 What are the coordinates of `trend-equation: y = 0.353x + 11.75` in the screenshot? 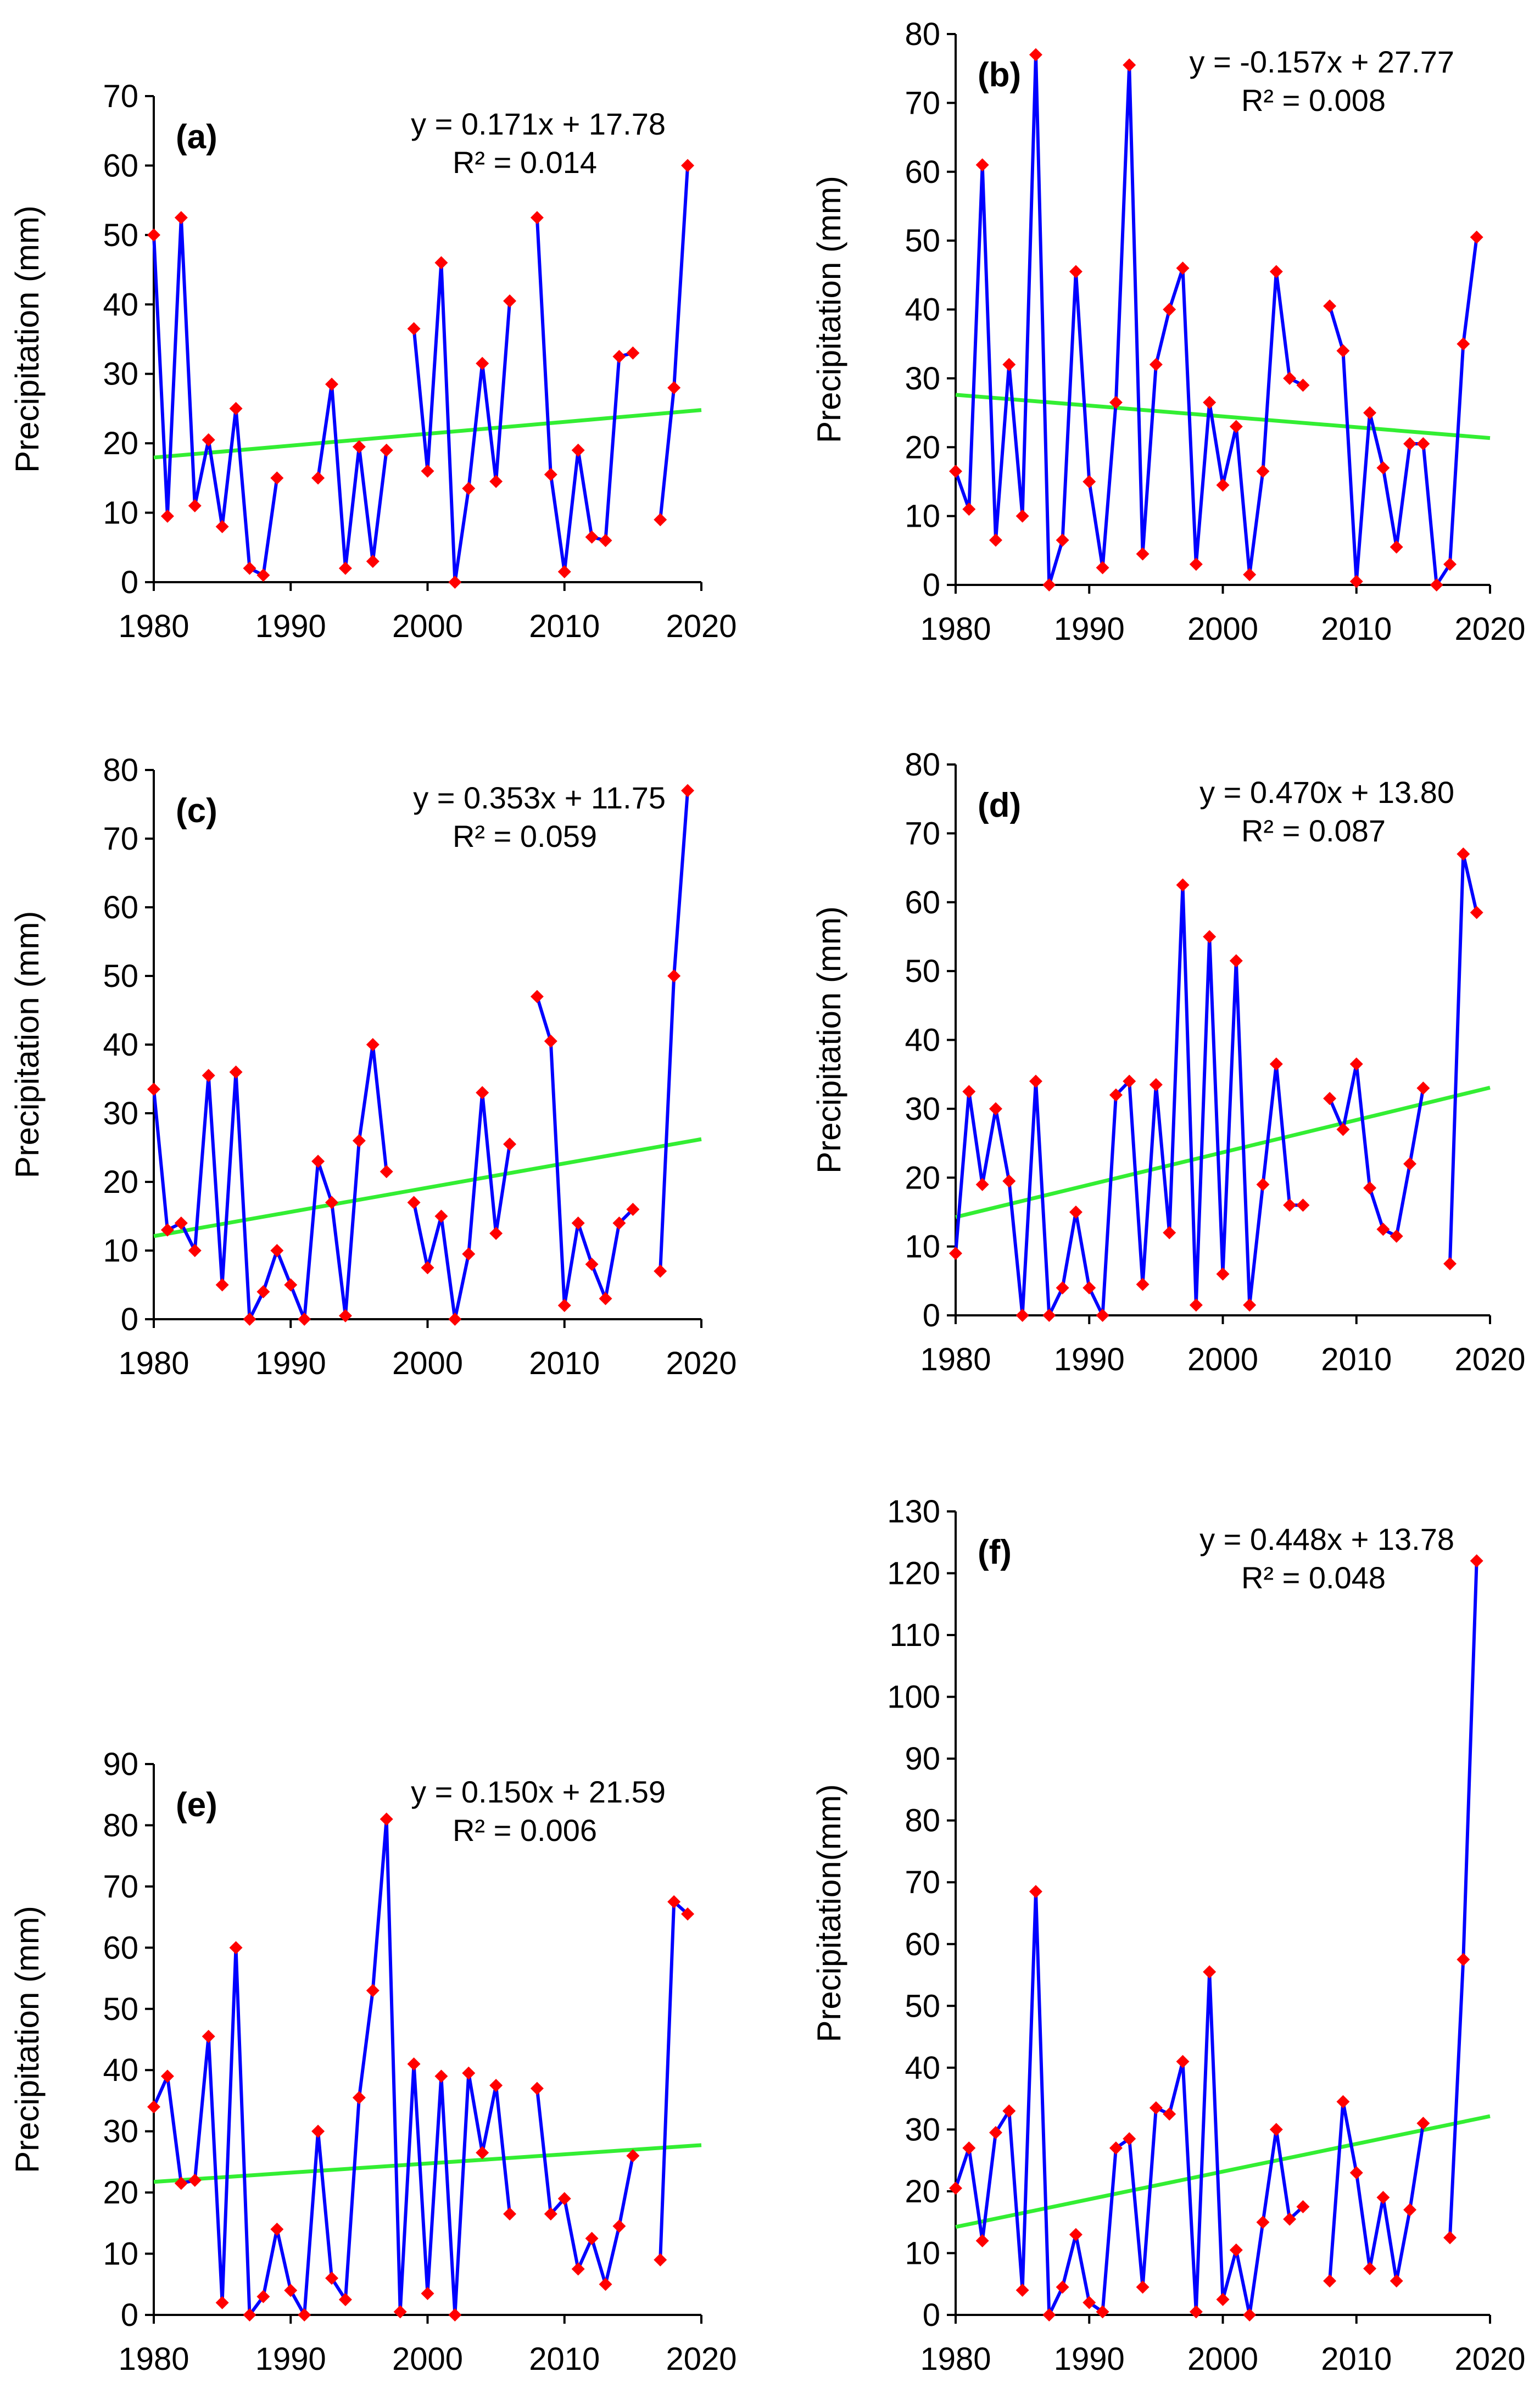 It's located at (539, 797).